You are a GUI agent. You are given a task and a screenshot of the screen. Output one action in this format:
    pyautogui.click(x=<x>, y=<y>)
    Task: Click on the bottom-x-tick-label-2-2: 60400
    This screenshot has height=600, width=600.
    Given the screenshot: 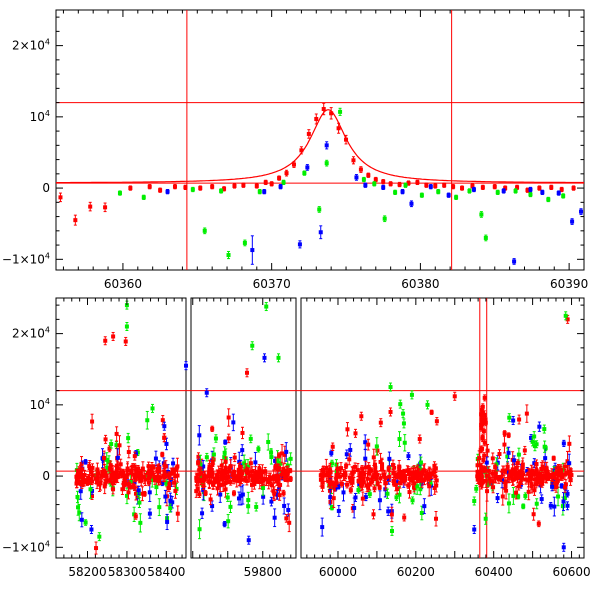 What is the action you would take?
    pyautogui.click(x=494, y=572)
    